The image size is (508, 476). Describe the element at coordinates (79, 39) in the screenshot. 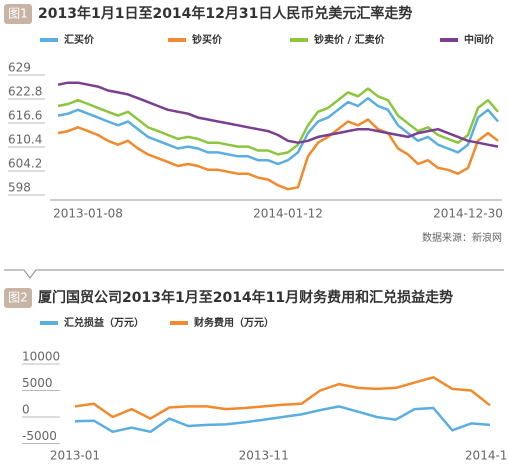

I see `legend-label: 汇买价` at that location.